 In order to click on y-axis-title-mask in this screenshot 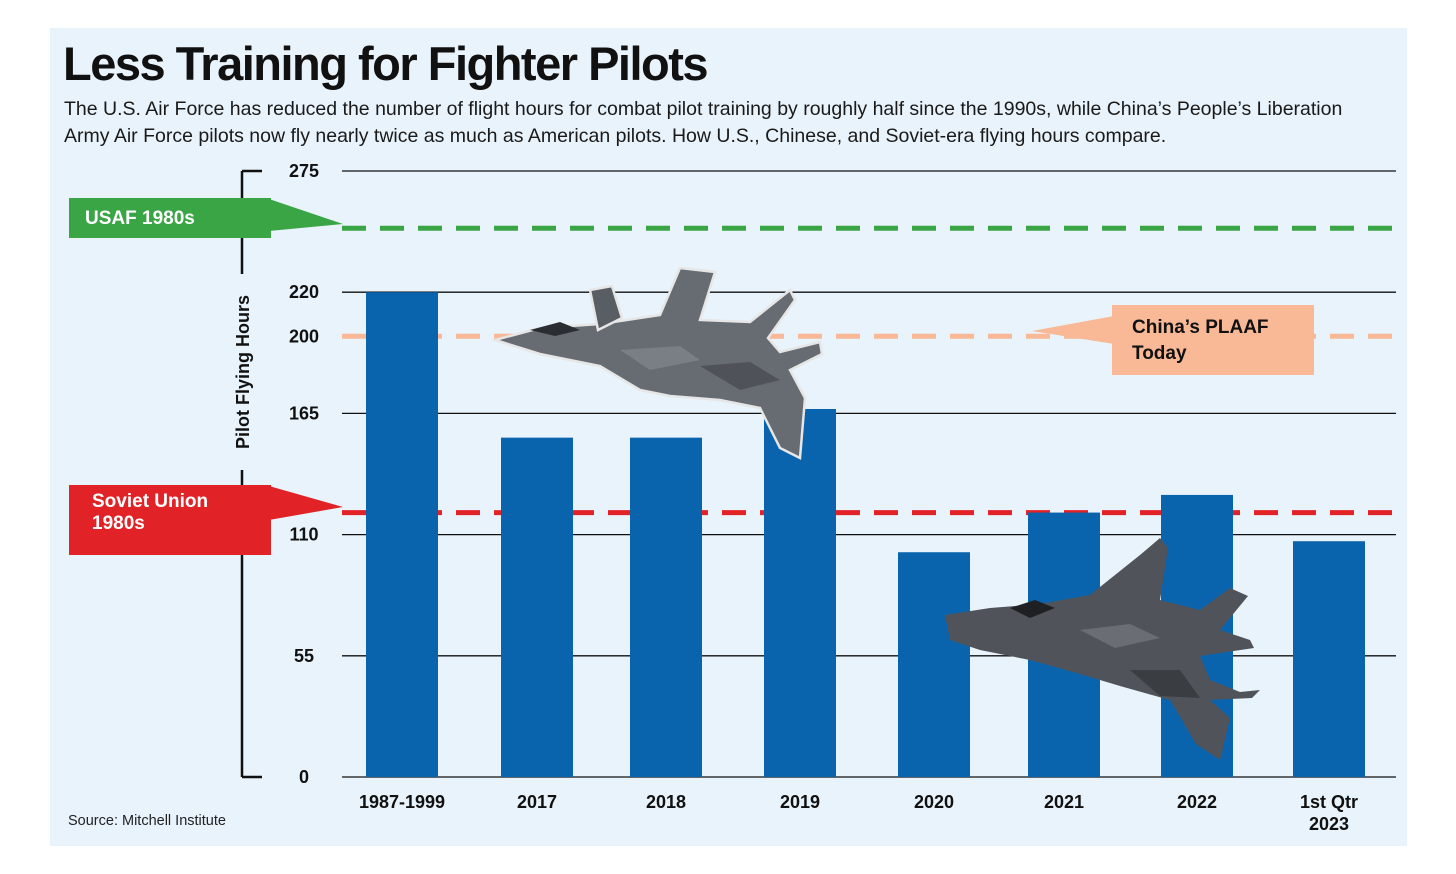, I will do `click(242, 372)`.